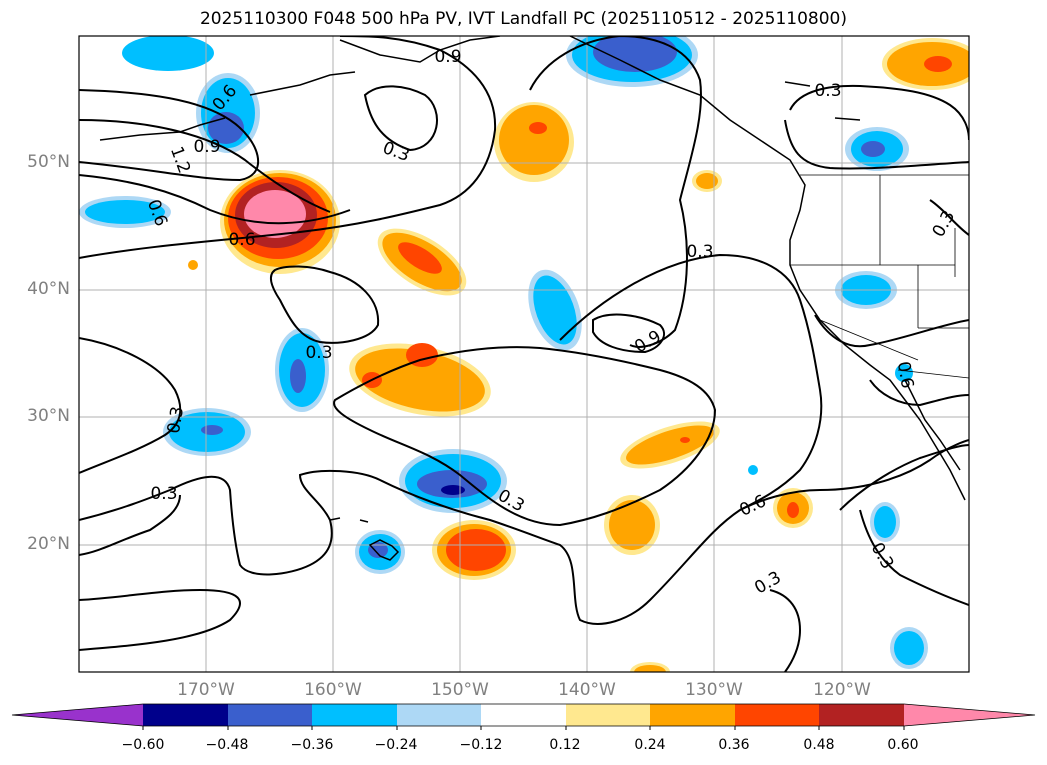  What do you see at coordinates (587, 690) in the screenshot?
I see `lon-tick-label: 140°W` at bounding box center [587, 690].